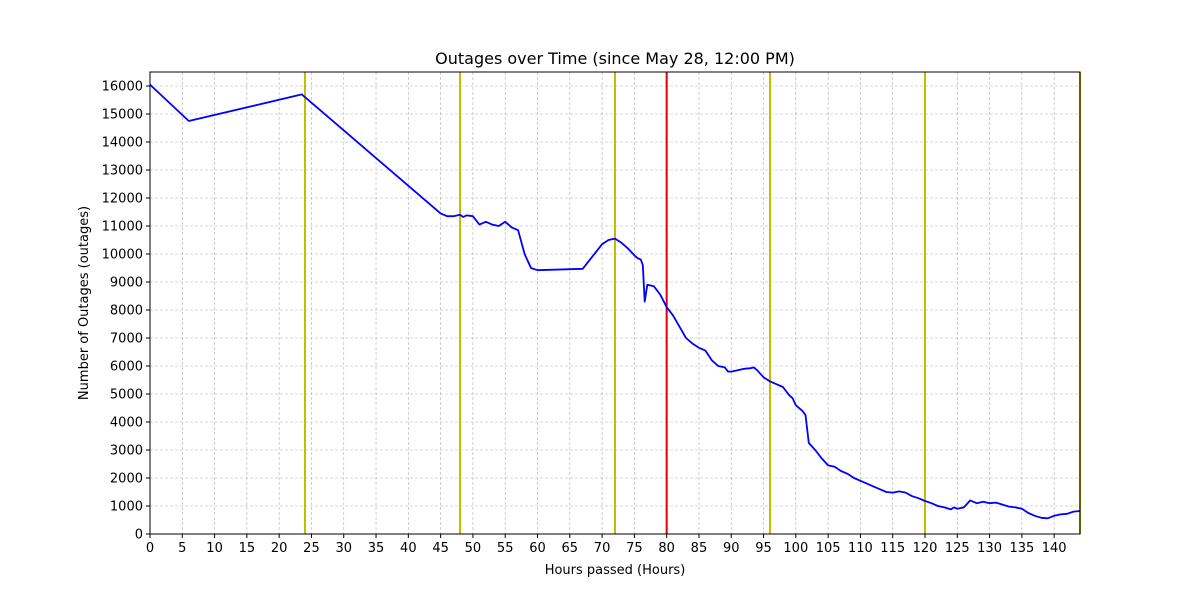  I want to click on x-tick-label: 110, so click(860, 548).